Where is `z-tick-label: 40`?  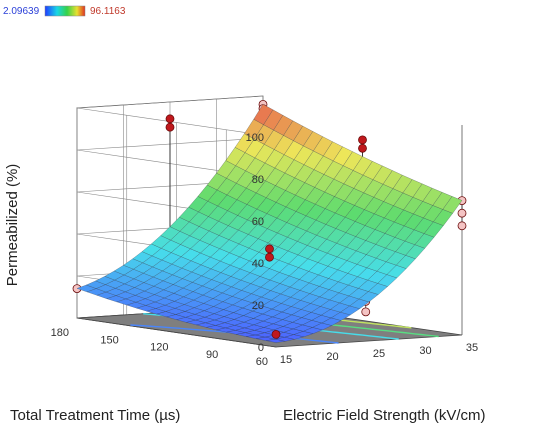 z-tick-label: 40 is located at coordinates (258, 264).